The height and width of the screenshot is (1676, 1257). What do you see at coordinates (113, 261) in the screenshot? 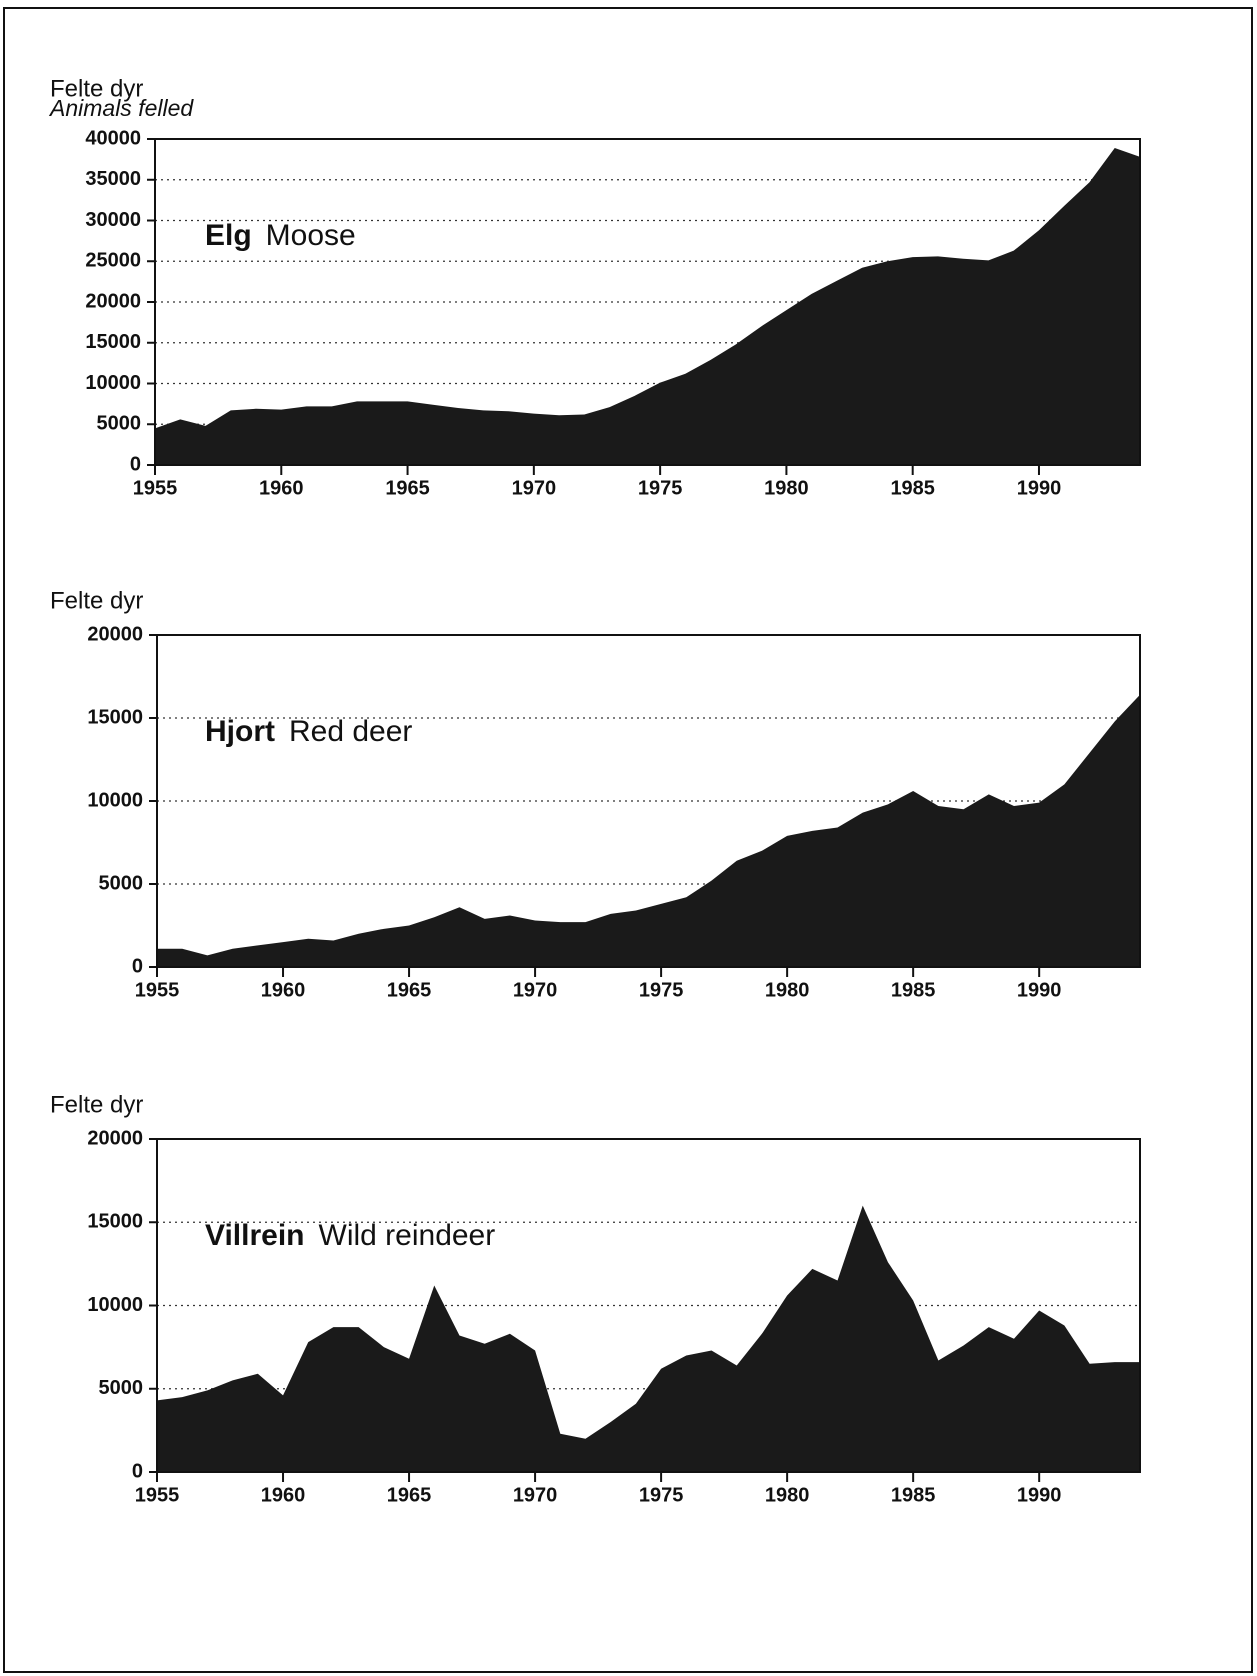
I see `y-tick-label: 25000` at bounding box center [113, 261].